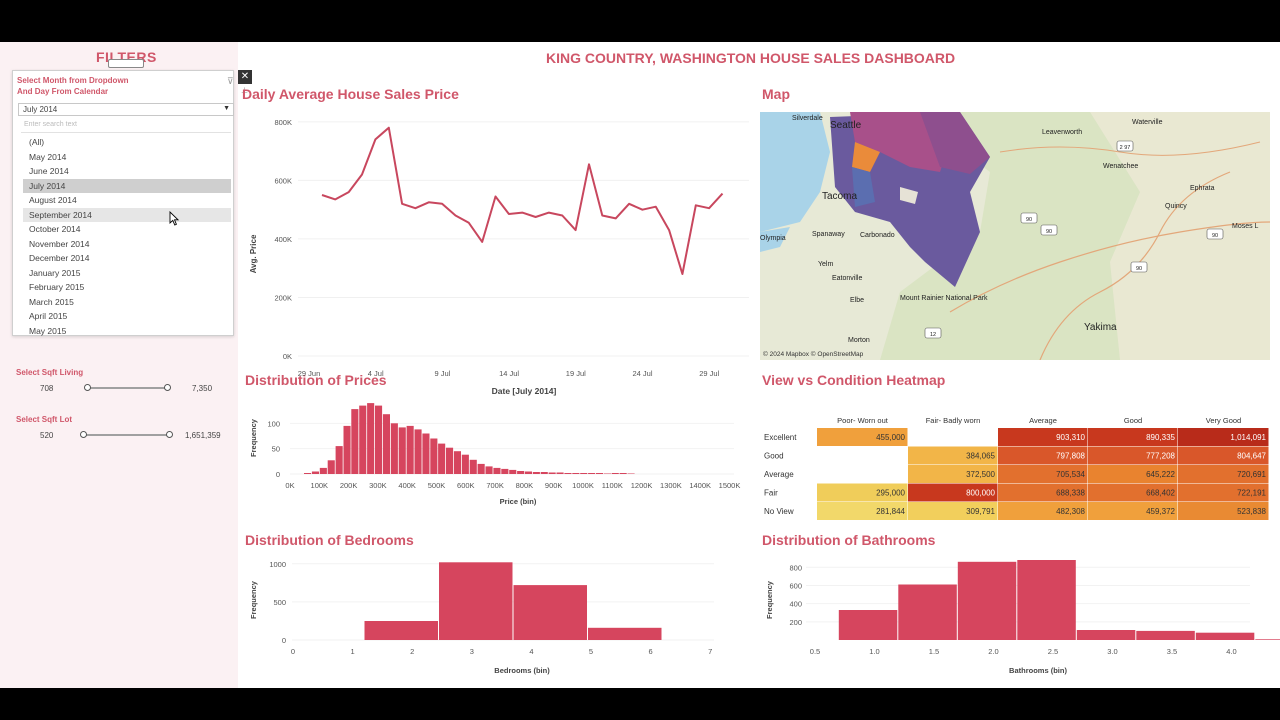 The width and height of the screenshot is (1280, 720). I want to click on month-option: August 2014, so click(53, 200).